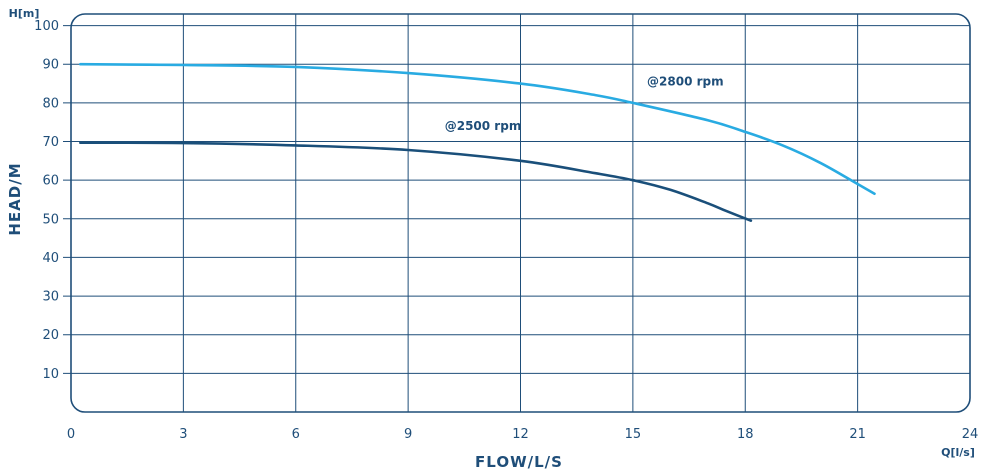 Image resolution: width=988 pixels, height=475 pixels. Describe the element at coordinates (50, 219) in the screenshot. I see `y-tick-label: 50` at that location.